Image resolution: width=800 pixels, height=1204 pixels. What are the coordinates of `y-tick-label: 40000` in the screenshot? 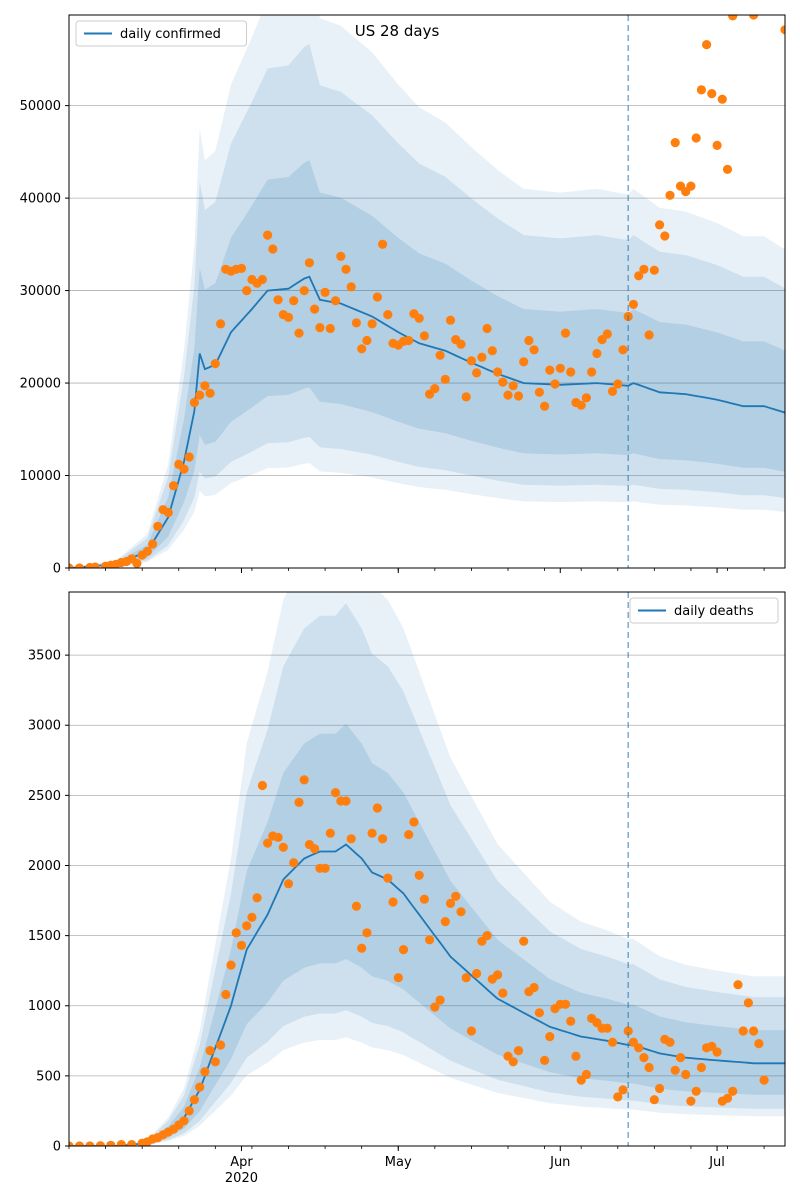 It's located at (40, 199).